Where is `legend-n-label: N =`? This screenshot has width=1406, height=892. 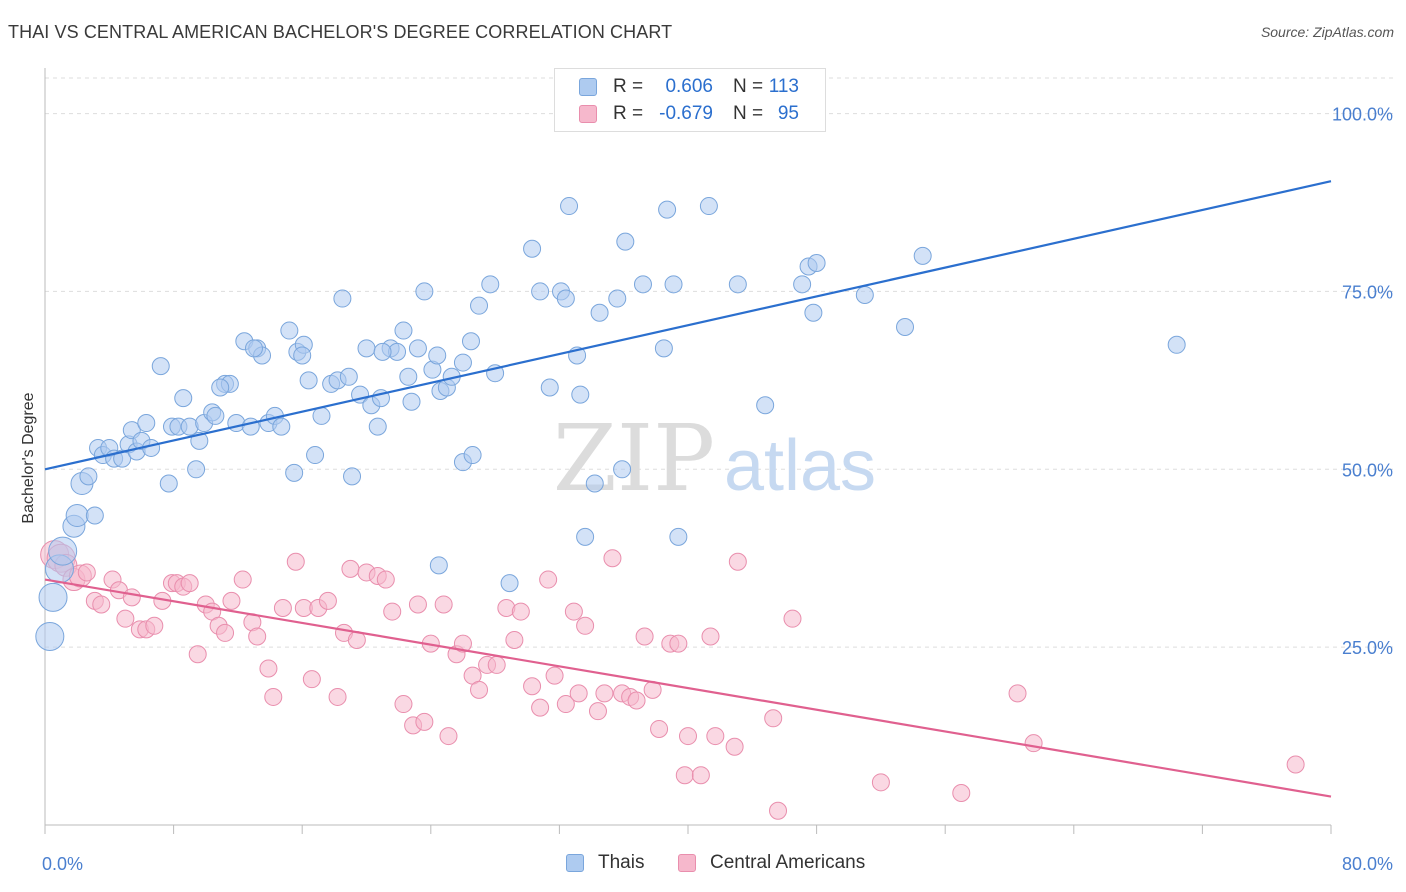 legend-n-label: N = is located at coordinates (748, 86).